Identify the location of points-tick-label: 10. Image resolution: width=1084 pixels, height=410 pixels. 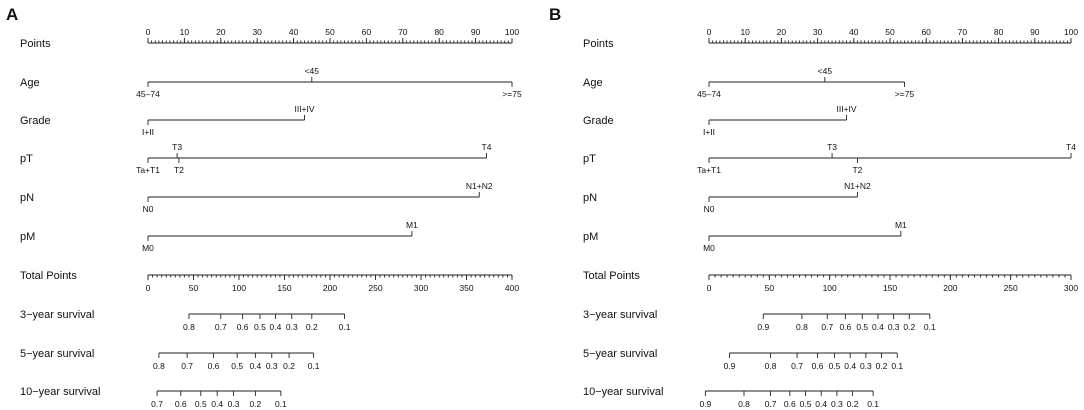
(745, 32).